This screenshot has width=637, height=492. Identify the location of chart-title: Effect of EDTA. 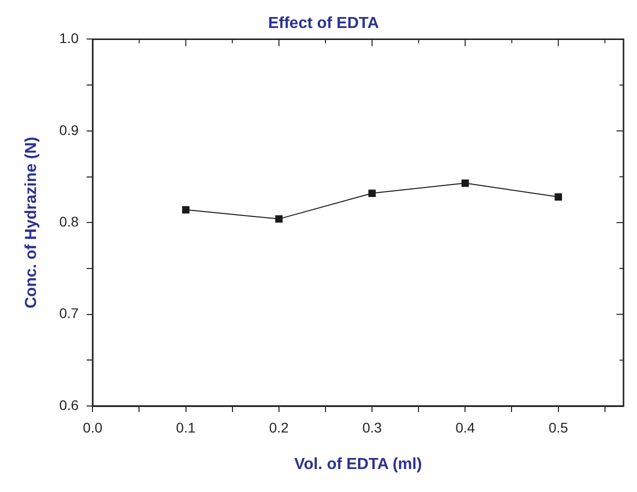
(324, 23).